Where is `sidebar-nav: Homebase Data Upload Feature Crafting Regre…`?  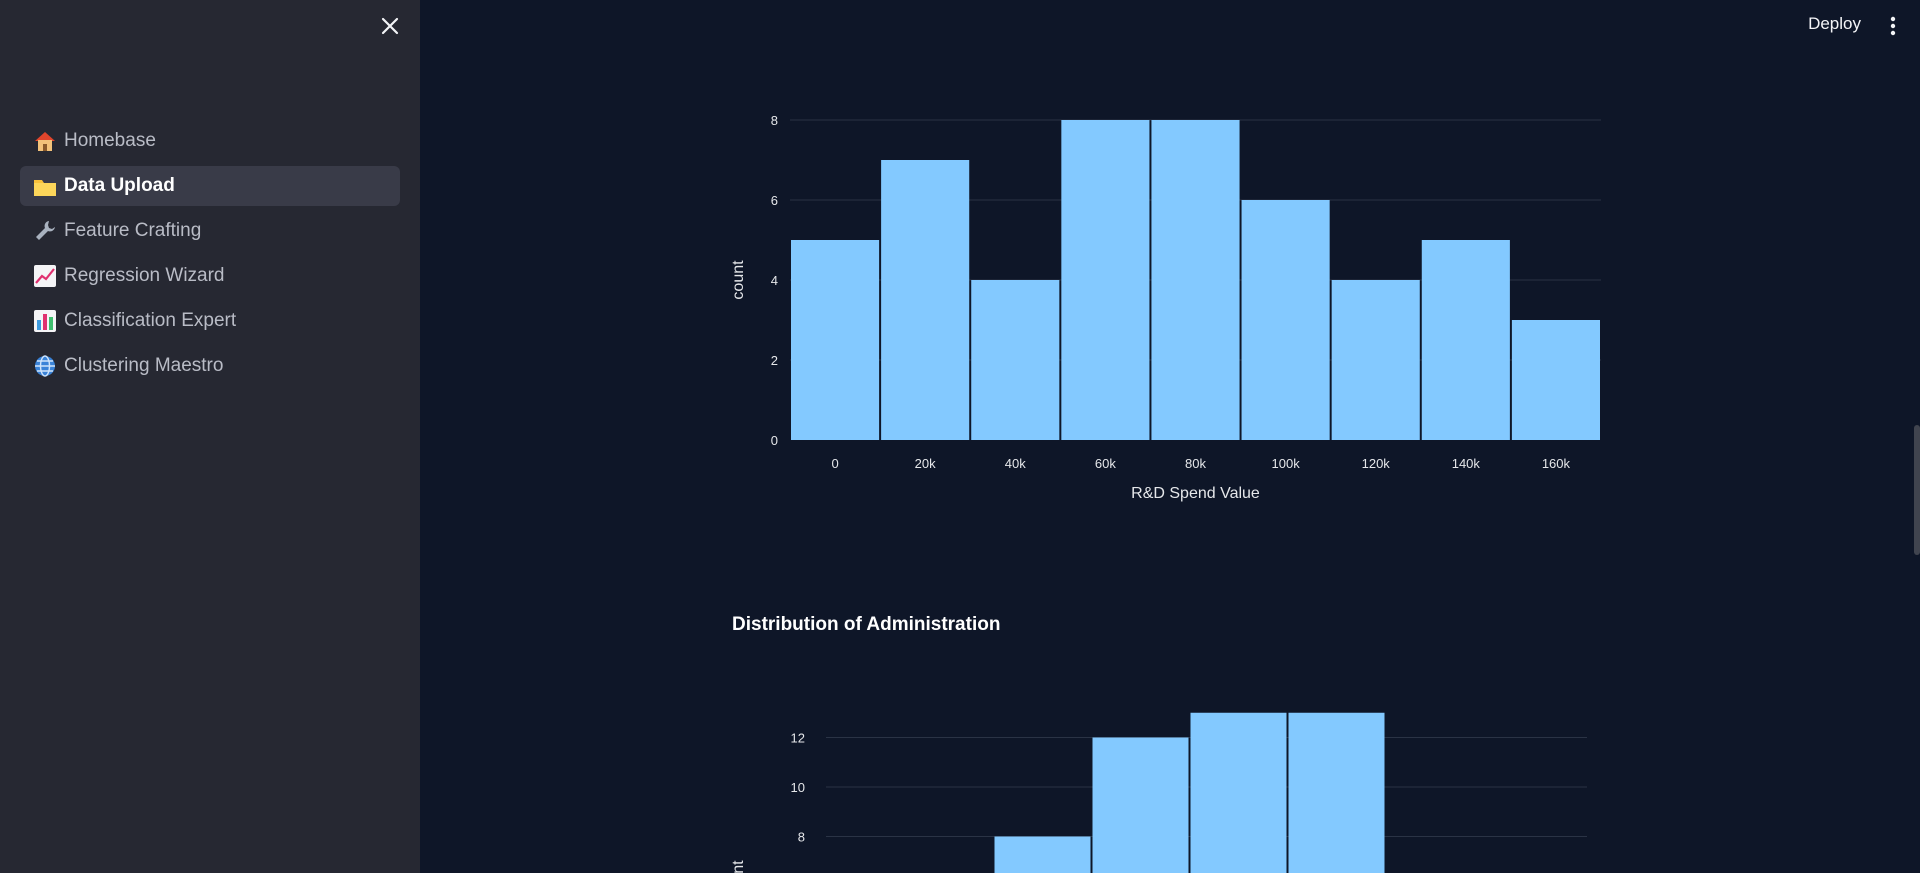 sidebar-nav: Homebase Data Upload Feature Crafting Regre… is located at coordinates (210, 256).